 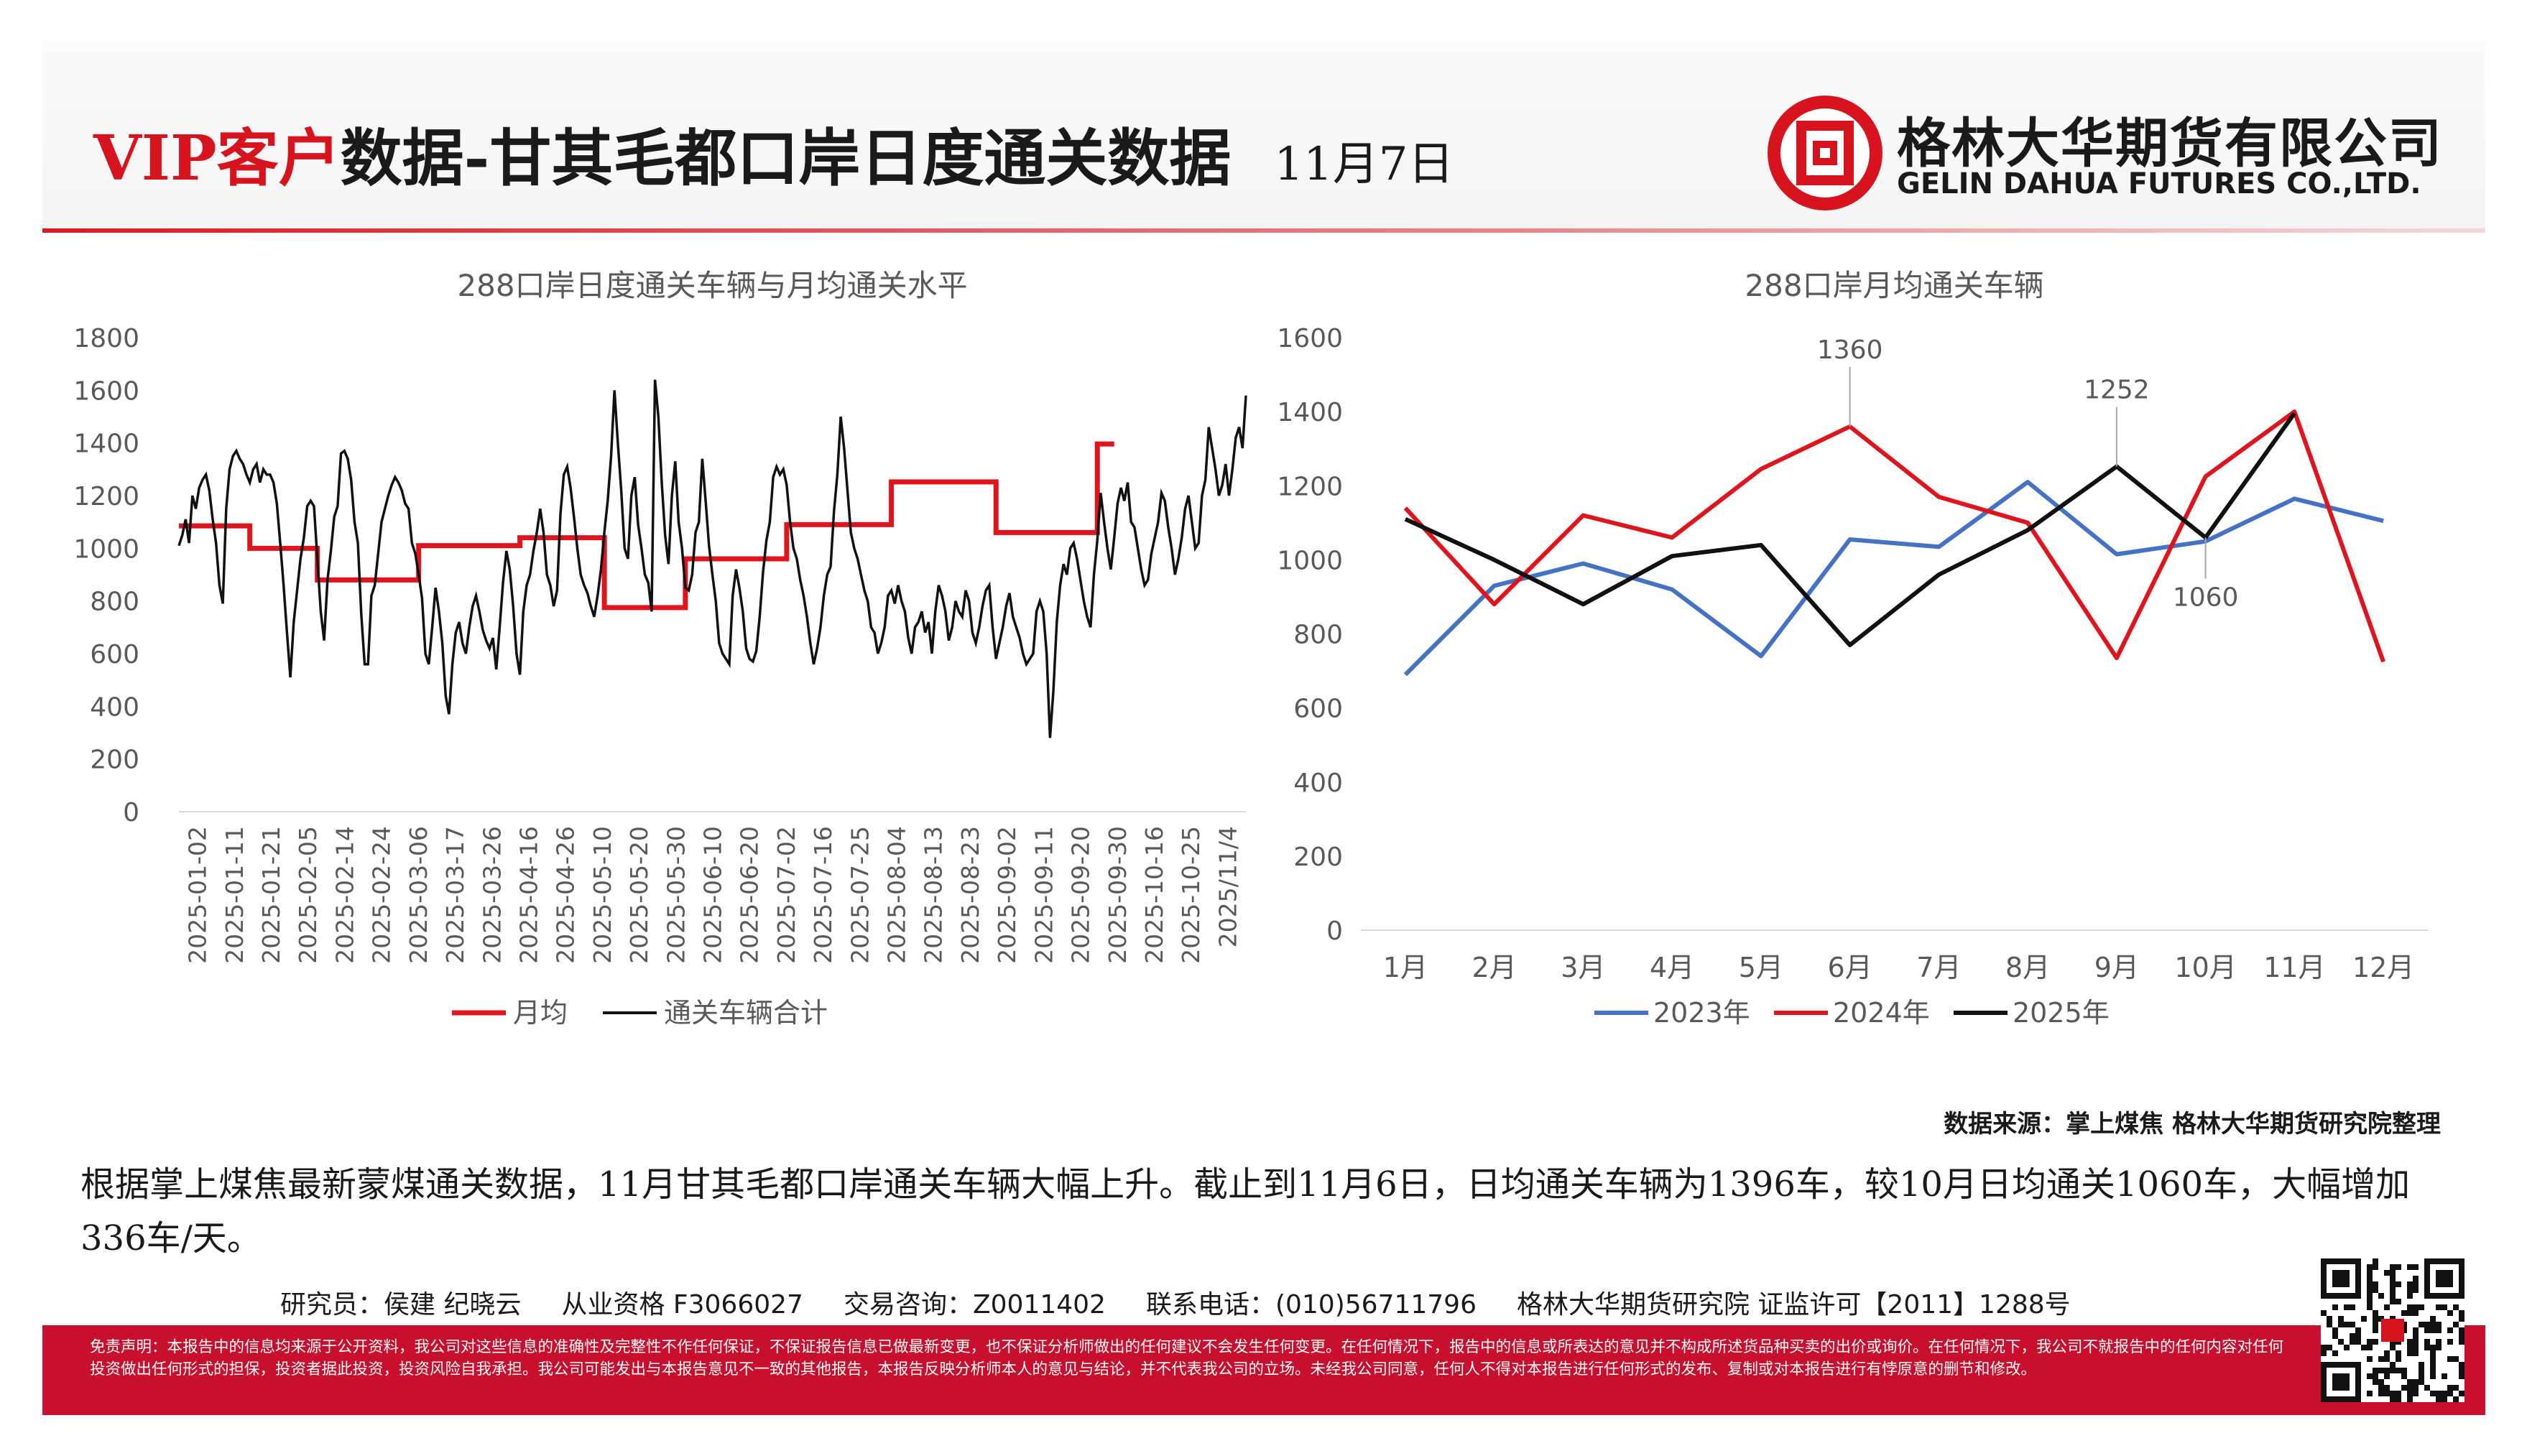 I want to click on x-tick-label: 2025-01-11, so click(x=235, y=895).